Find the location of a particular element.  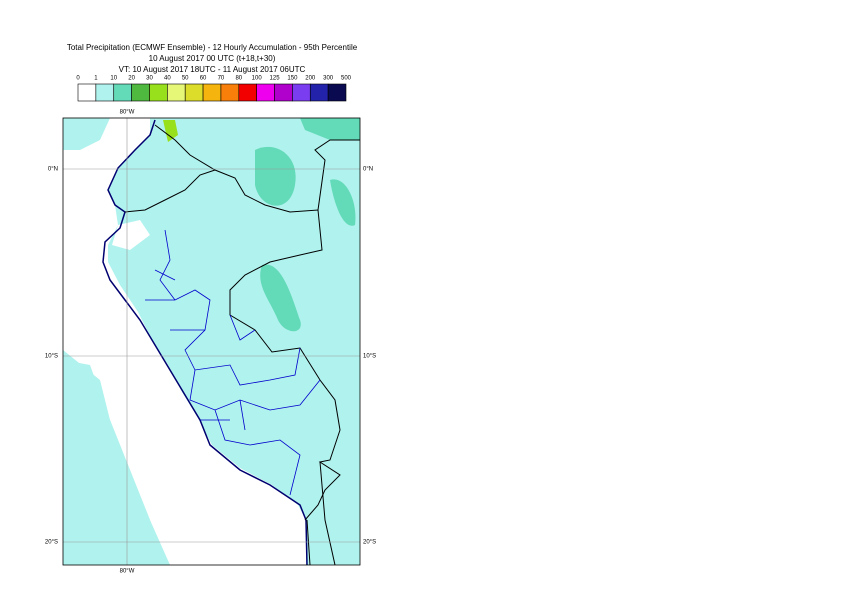

legend-label: 0 is located at coordinates (78, 79).